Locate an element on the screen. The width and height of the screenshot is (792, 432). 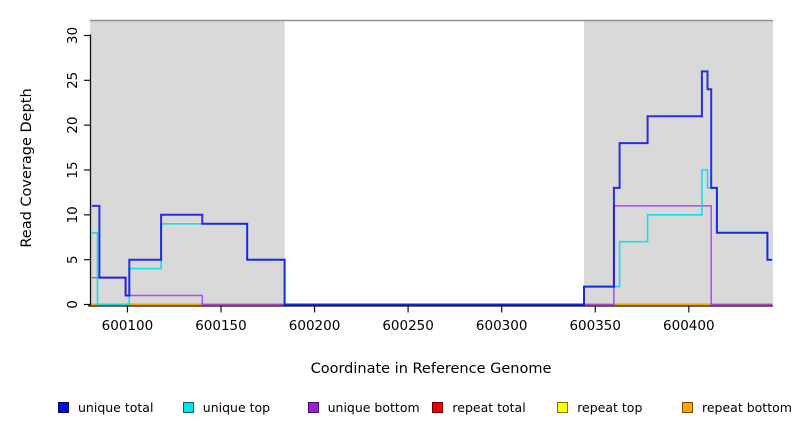
y-axis-title: Read Coverage Depth is located at coordinates (27, 168).